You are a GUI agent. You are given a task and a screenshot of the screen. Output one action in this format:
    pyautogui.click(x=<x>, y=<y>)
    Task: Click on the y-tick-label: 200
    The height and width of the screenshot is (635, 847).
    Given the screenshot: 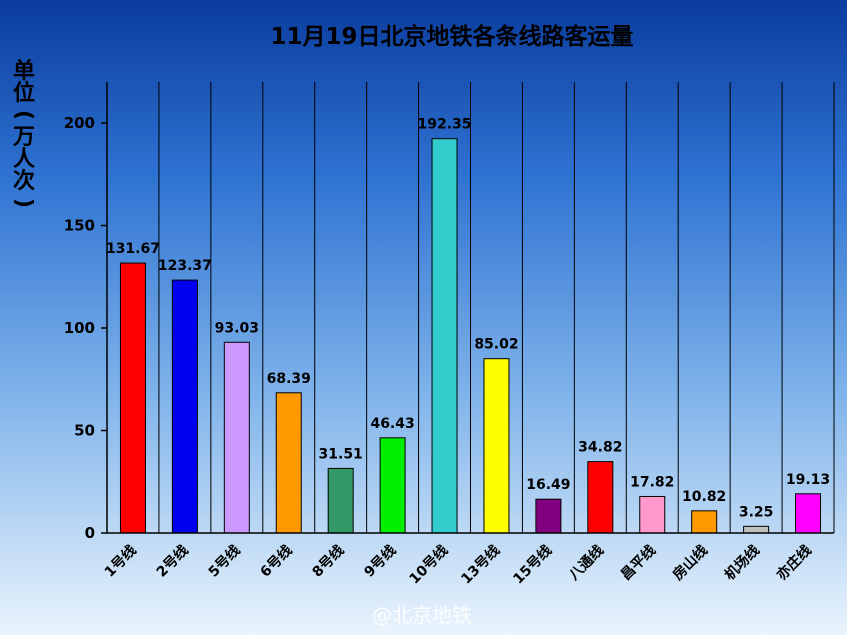 What is the action you would take?
    pyautogui.click(x=79, y=123)
    